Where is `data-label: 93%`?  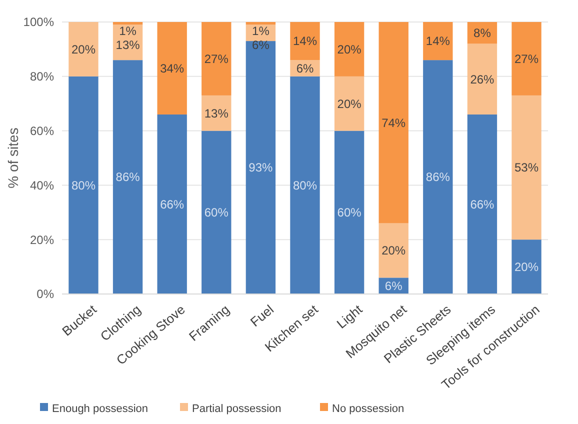 data-label: 93% is located at coordinates (261, 167).